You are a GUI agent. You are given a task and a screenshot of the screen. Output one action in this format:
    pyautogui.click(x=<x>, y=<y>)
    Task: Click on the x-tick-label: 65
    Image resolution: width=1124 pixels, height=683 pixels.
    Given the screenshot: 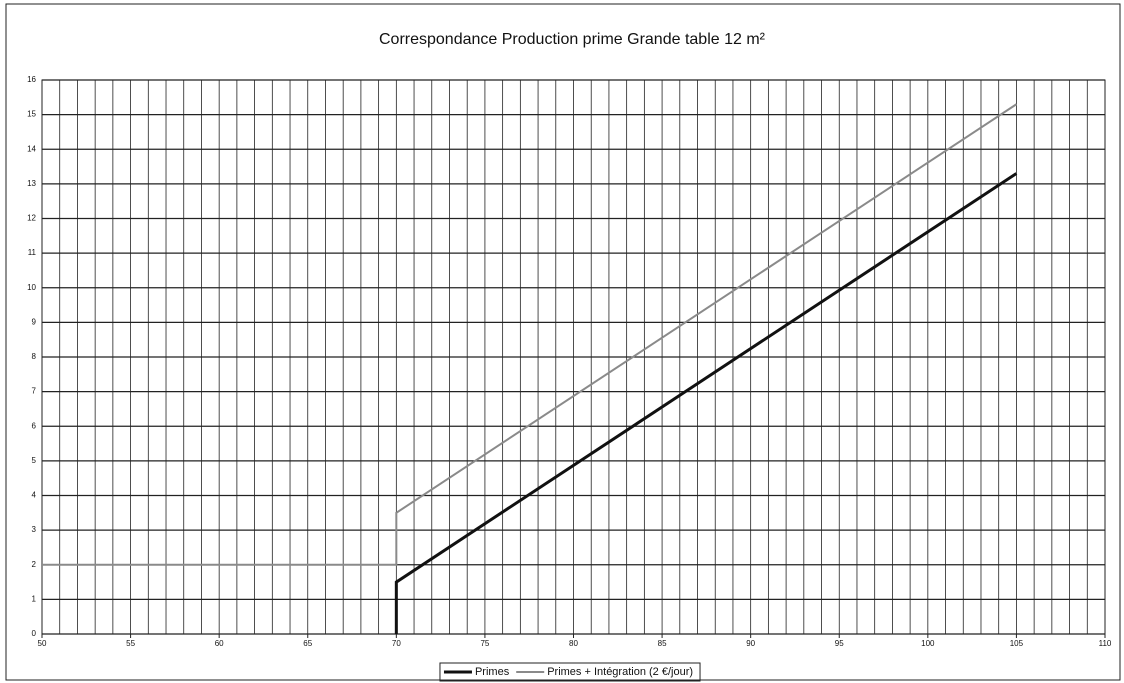 What is the action you would take?
    pyautogui.click(x=307, y=643)
    